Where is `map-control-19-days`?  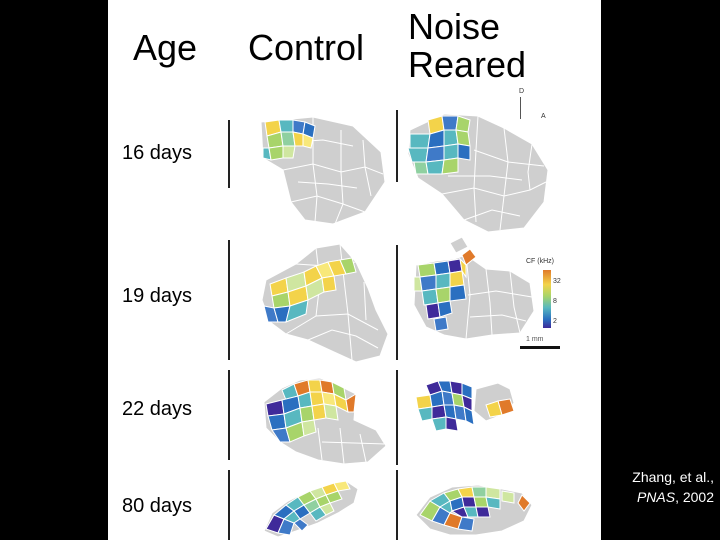 map-control-19-days is located at coordinates (325, 303).